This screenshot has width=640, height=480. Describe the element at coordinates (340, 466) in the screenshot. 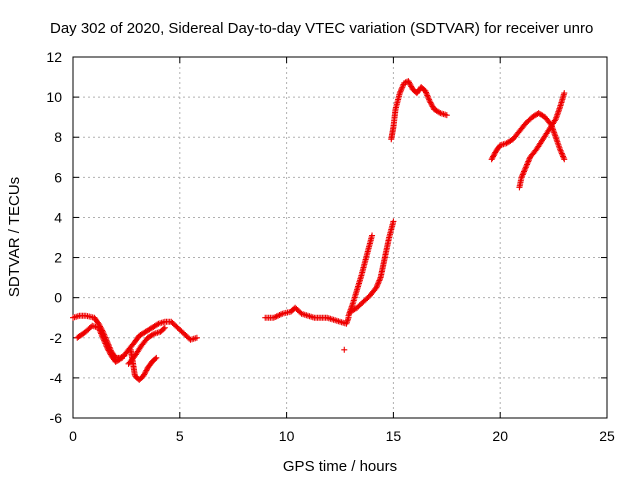

I see `x-axis-label: GPS time / hours` at that location.